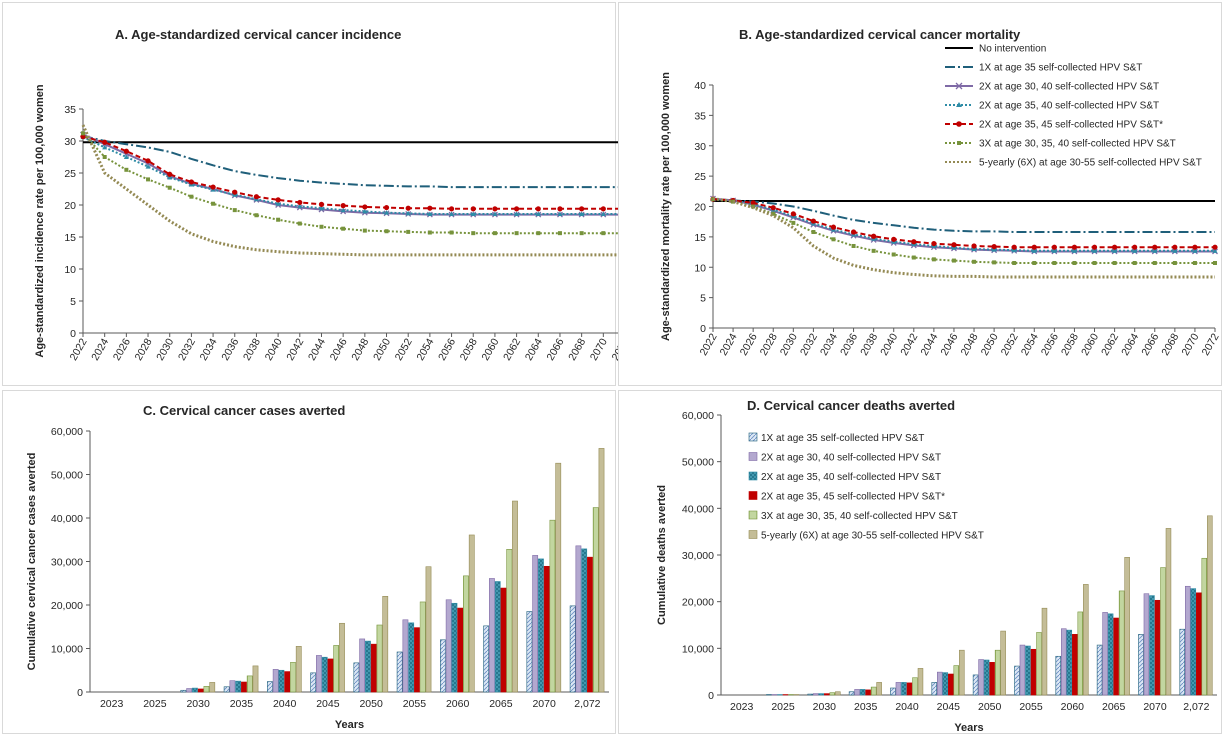 The image size is (1224, 736). Describe the element at coordinates (112, 704) in the screenshot. I see `x-tick-label: 2023` at that location.